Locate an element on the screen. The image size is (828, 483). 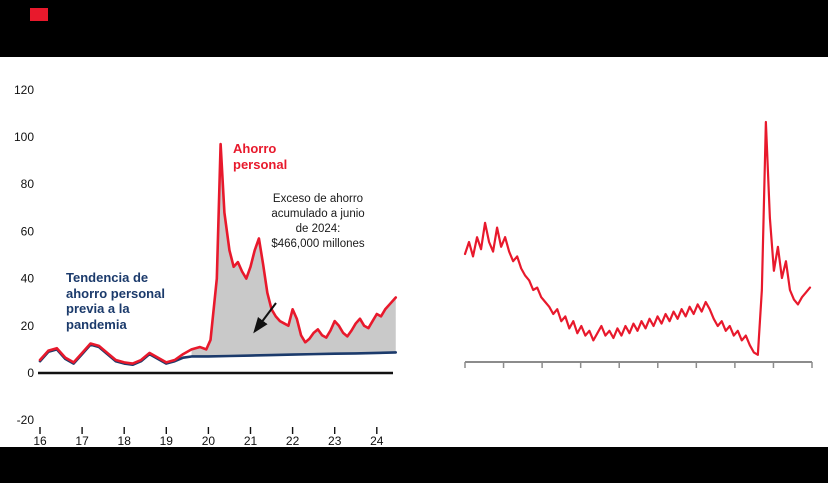
x-axis-label: 19 is located at coordinates (167, 441).